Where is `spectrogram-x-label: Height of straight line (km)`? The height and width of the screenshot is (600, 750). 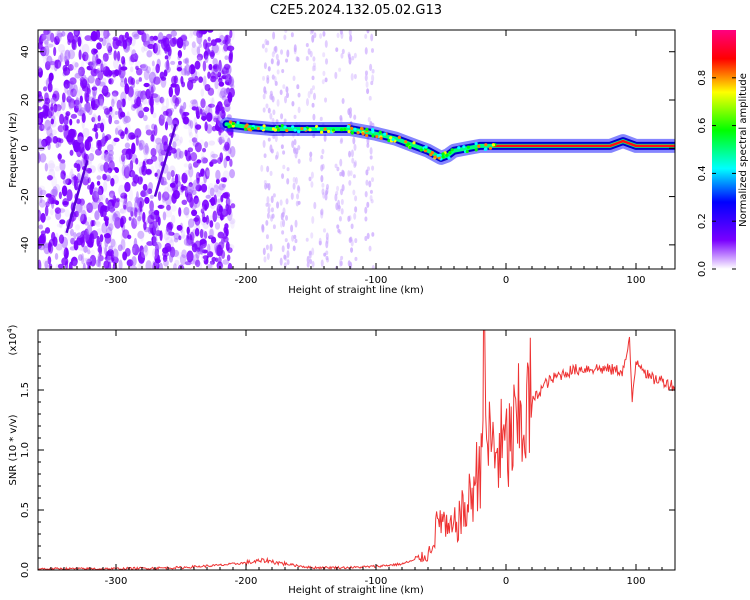 spectrogram-x-label: Height of straight line (km) is located at coordinates (356, 290).